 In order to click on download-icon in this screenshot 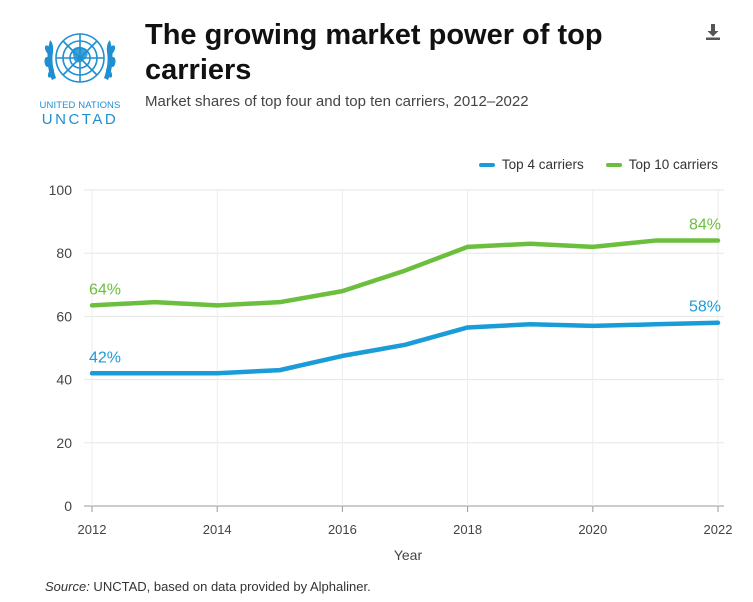, I will do `click(713, 32)`.